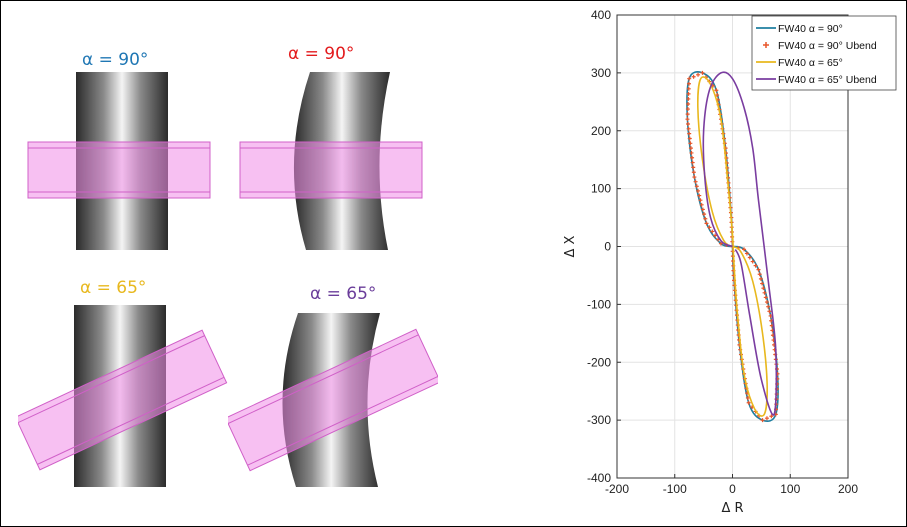  What do you see at coordinates (601, 189) in the screenshot?
I see `y-tick-label: 100` at bounding box center [601, 189].